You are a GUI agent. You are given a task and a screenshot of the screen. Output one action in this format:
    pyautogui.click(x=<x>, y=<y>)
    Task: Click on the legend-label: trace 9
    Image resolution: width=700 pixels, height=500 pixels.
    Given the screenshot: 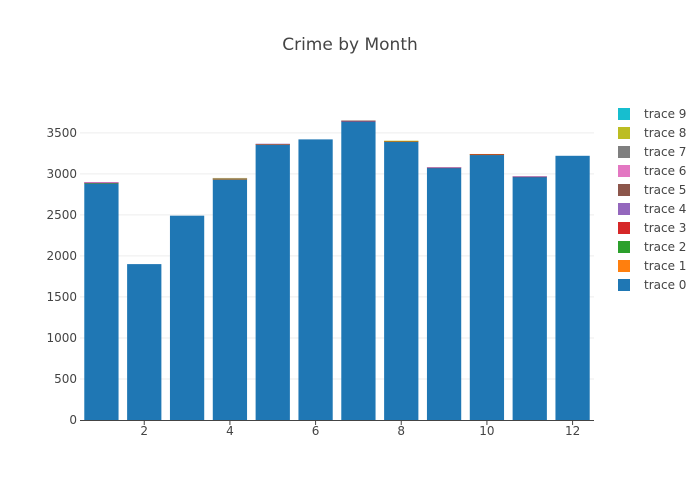 What is the action you would take?
    pyautogui.click(x=665, y=114)
    